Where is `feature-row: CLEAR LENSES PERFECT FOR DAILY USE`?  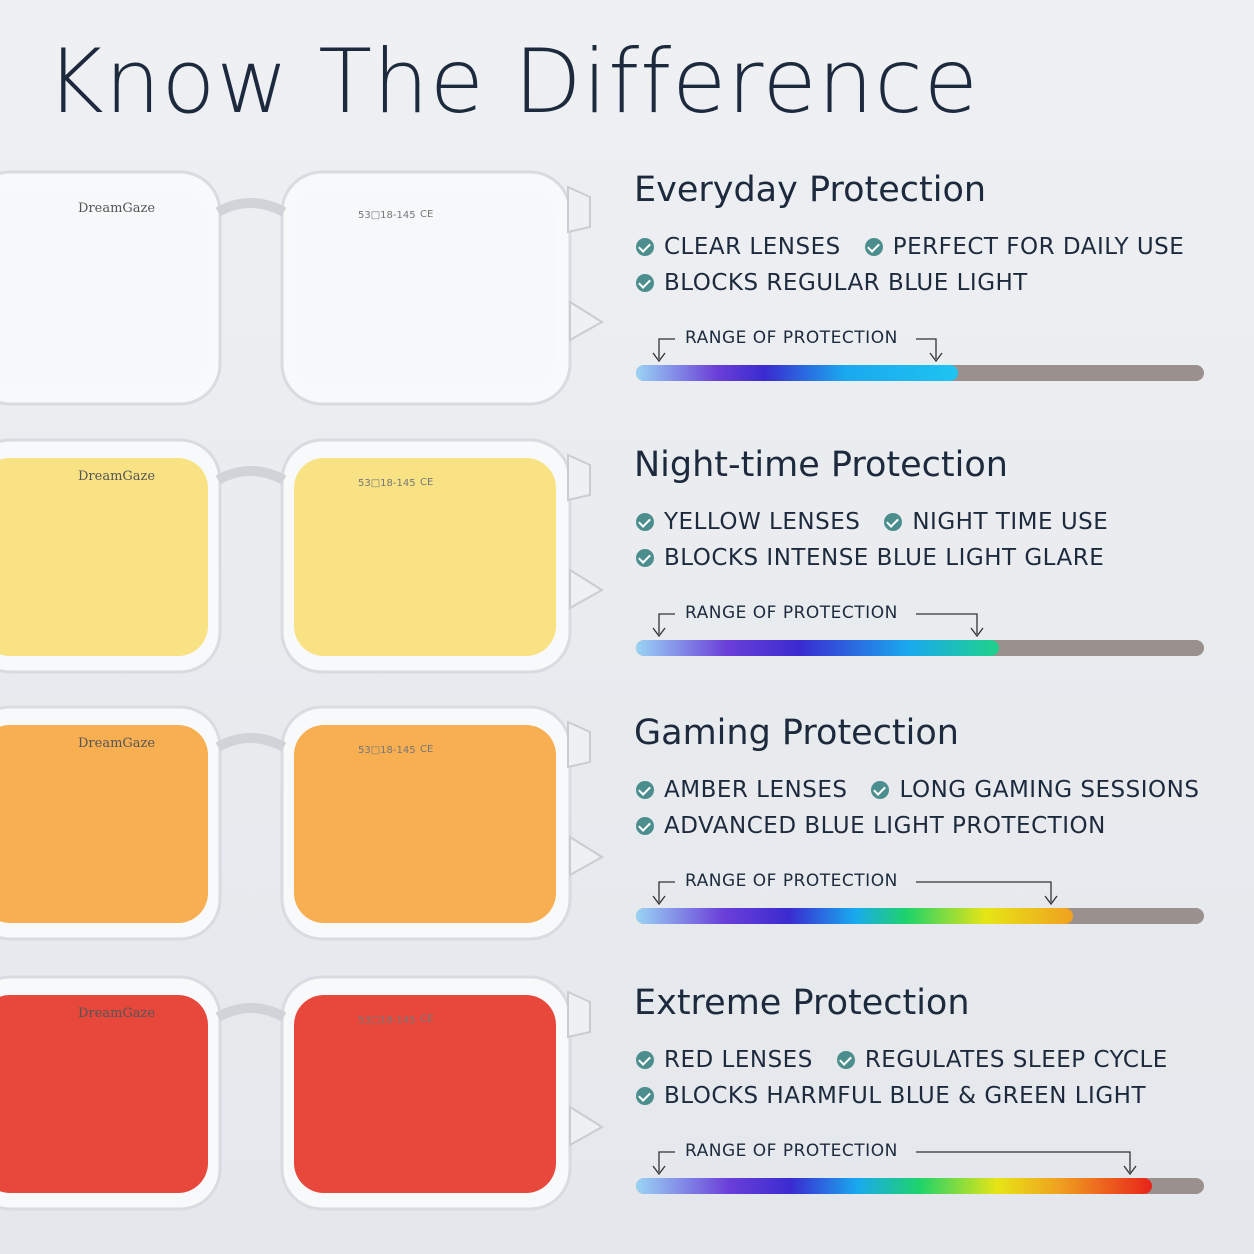
feature-row: CLEAR LENSES PERFECT FOR DAILY USE is located at coordinates (910, 247).